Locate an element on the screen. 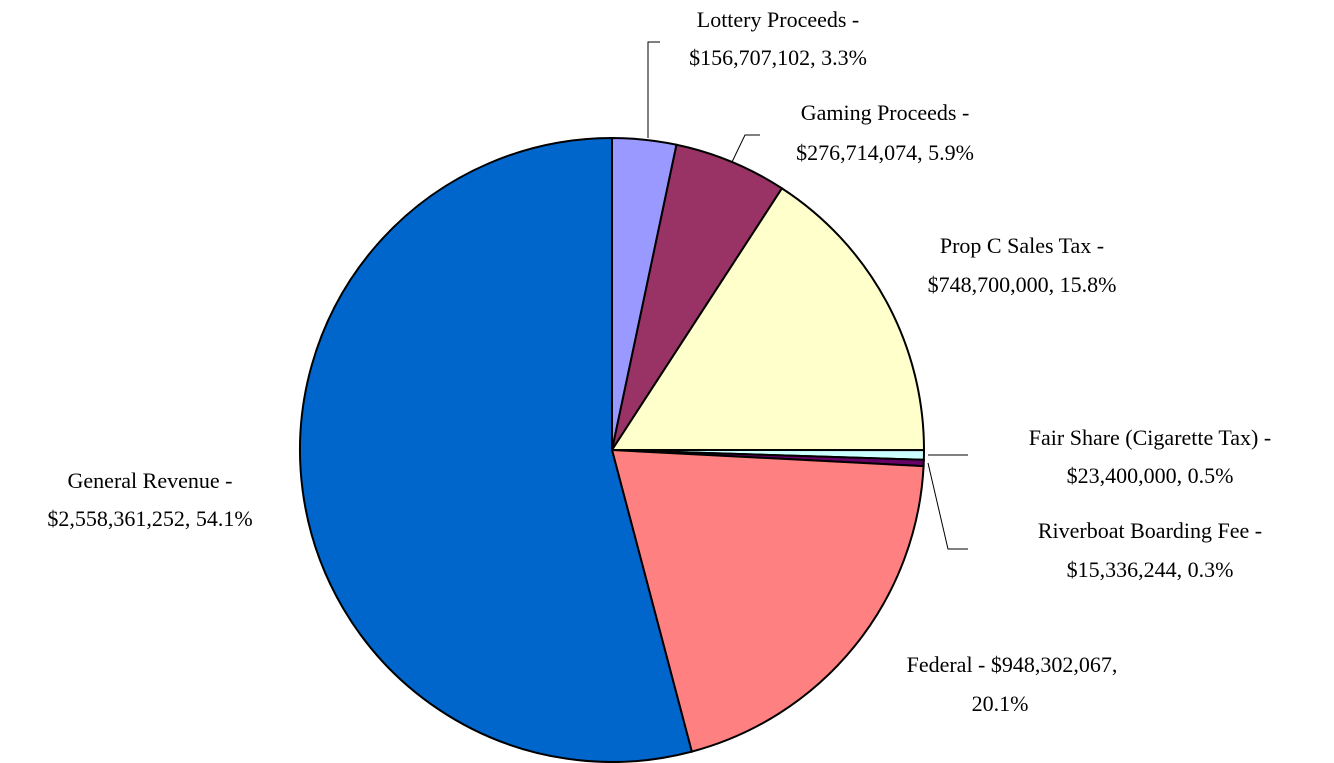  data-label: $156,707,102, 3.3% is located at coordinates (778, 57).